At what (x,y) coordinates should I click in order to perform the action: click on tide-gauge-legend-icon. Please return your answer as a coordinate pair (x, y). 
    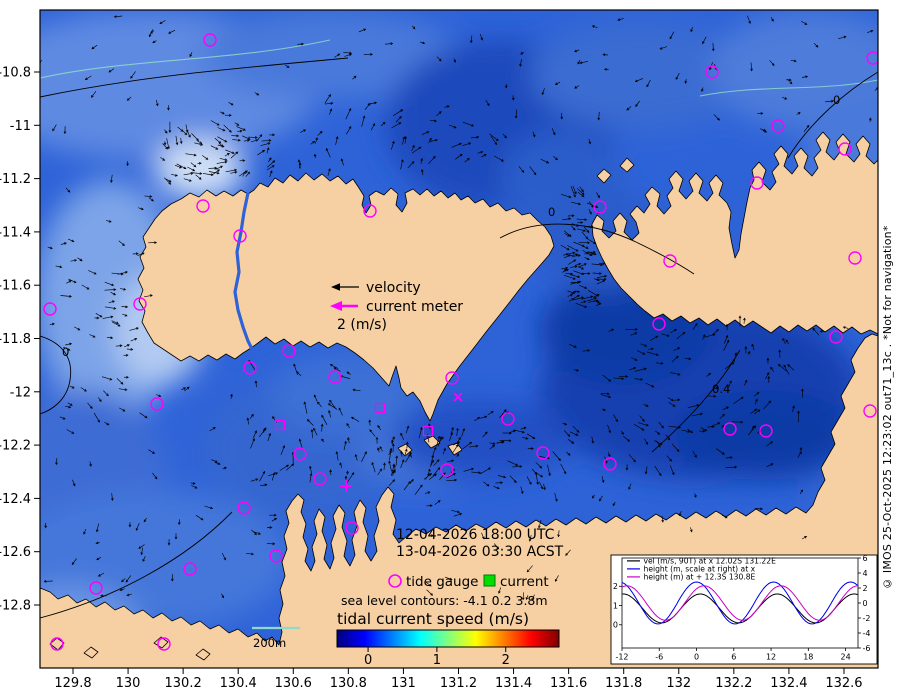
    Looking at the image, I should click on (395, 581).